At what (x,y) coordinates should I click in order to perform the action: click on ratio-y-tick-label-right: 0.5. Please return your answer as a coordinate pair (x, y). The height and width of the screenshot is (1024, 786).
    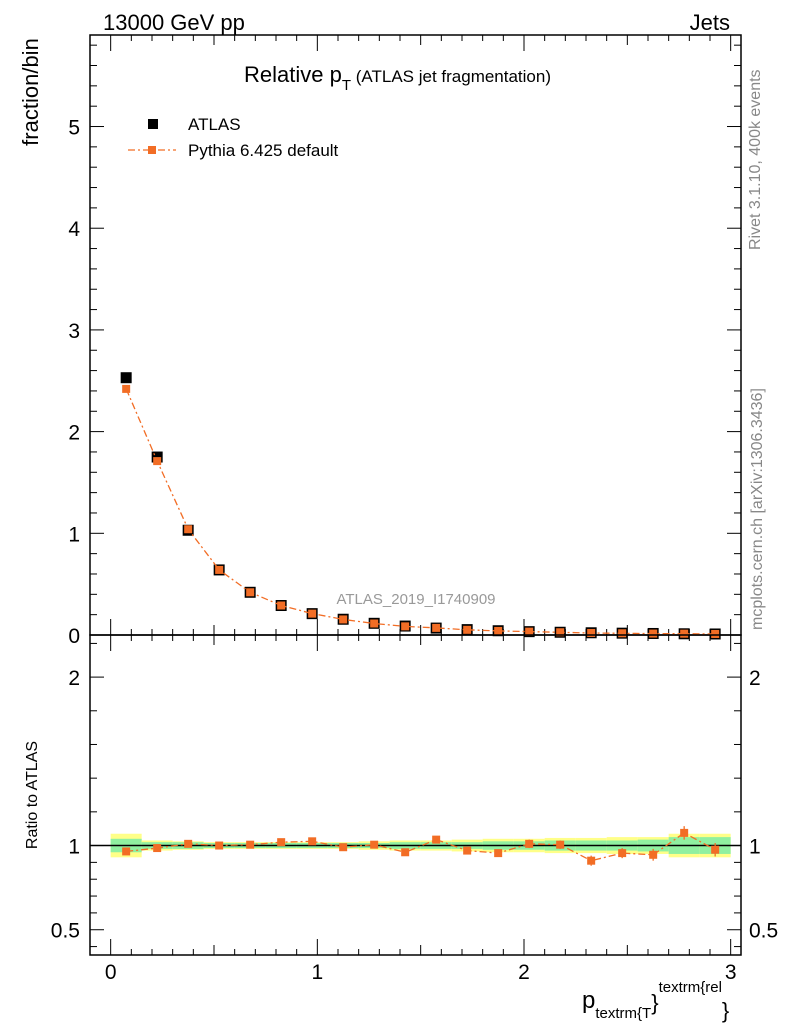
    Looking at the image, I should click on (763, 931).